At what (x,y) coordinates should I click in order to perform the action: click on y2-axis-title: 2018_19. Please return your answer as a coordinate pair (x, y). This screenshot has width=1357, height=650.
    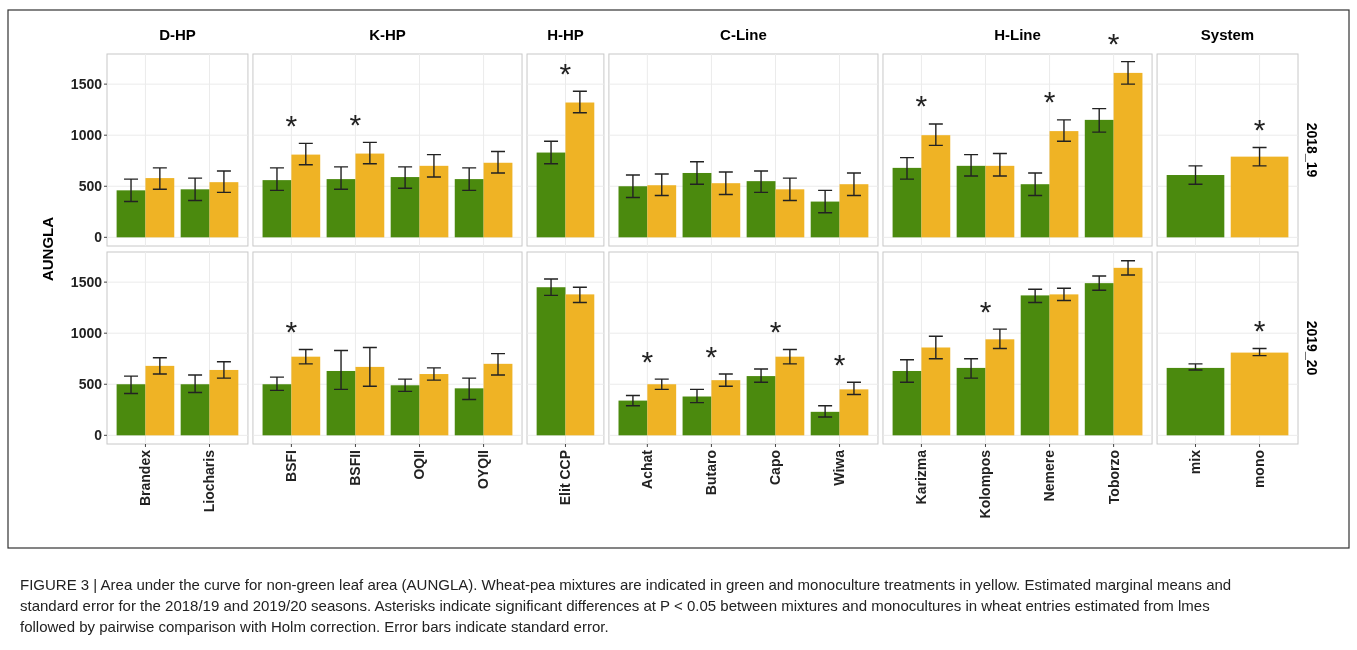
    Looking at the image, I should click on (1312, 150).